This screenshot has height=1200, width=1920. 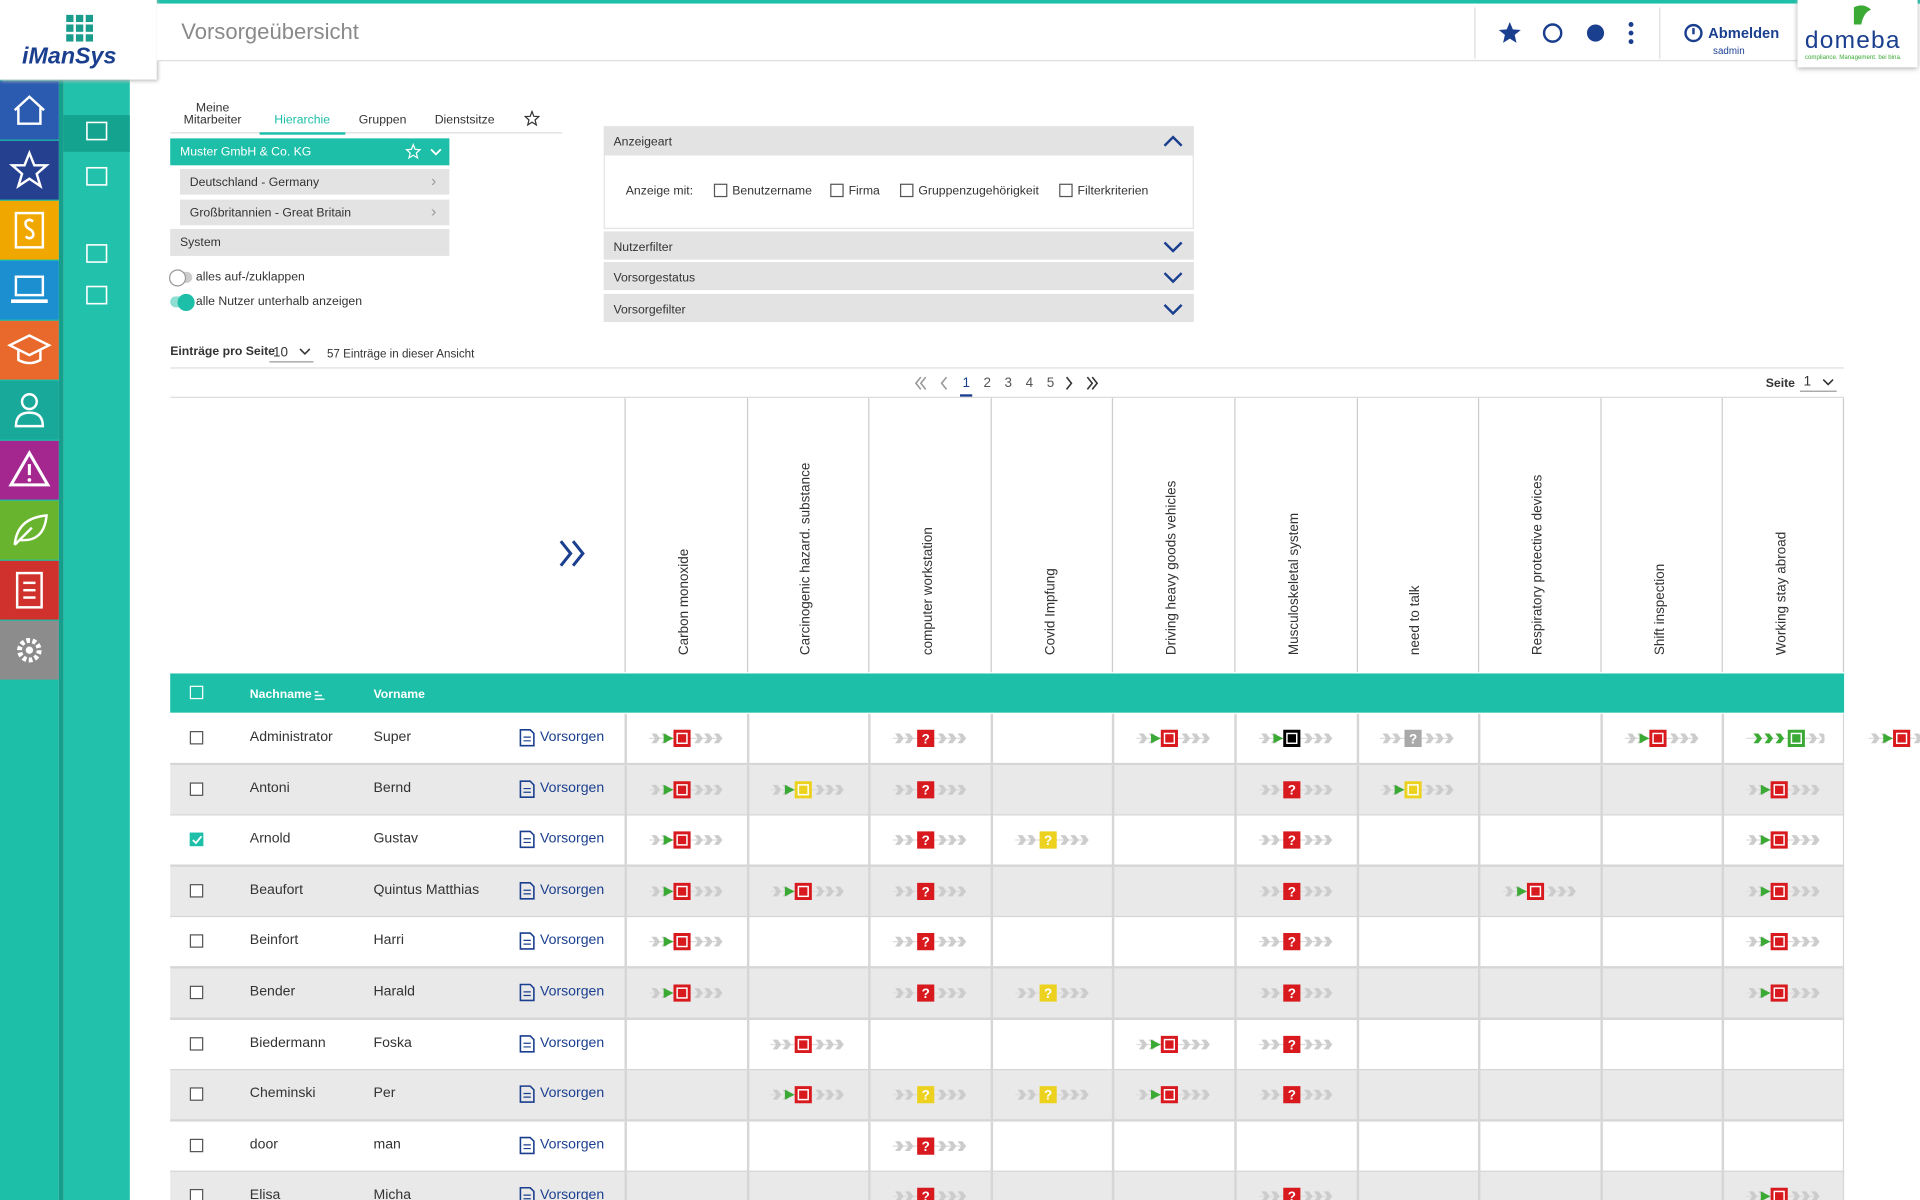 I want to click on tab-active: Hierarchie, so click(x=302, y=124).